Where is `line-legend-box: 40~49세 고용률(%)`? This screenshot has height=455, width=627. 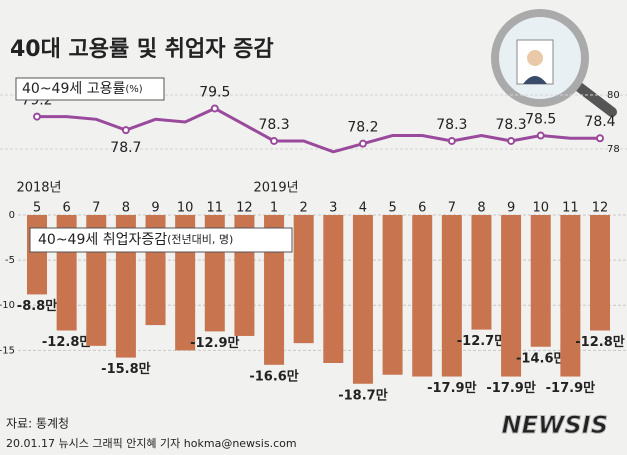 line-legend-box: 40~49세 고용률(%) is located at coordinates (90, 89).